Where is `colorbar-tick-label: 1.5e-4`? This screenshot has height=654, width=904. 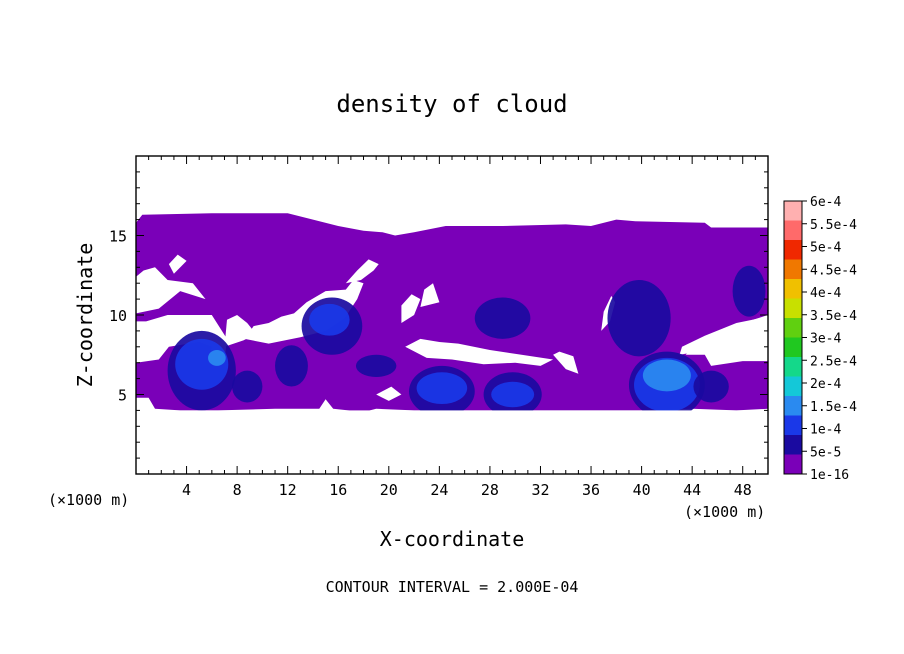
colorbar-tick-label: 1.5e-4 is located at coordinates (833, 407).